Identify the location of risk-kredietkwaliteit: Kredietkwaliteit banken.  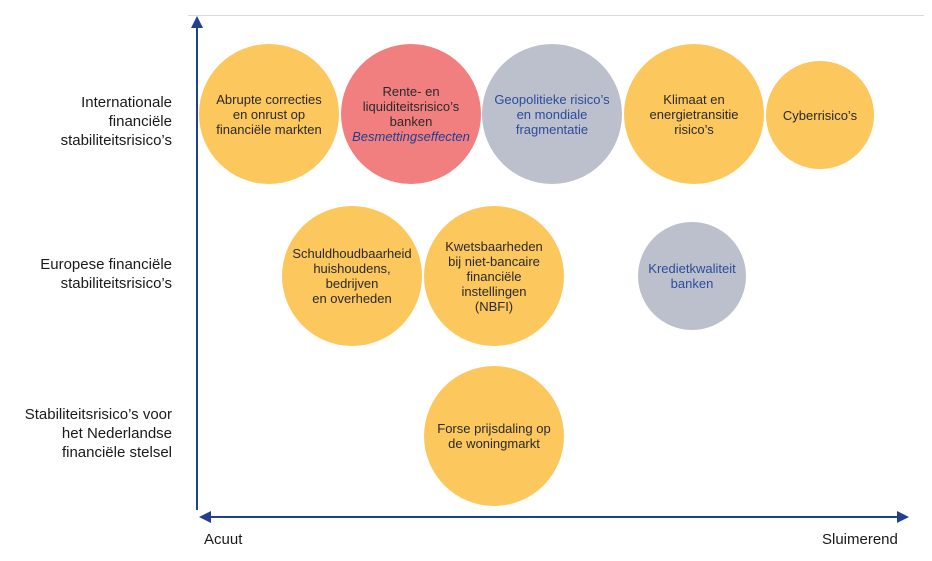
(692, 276).